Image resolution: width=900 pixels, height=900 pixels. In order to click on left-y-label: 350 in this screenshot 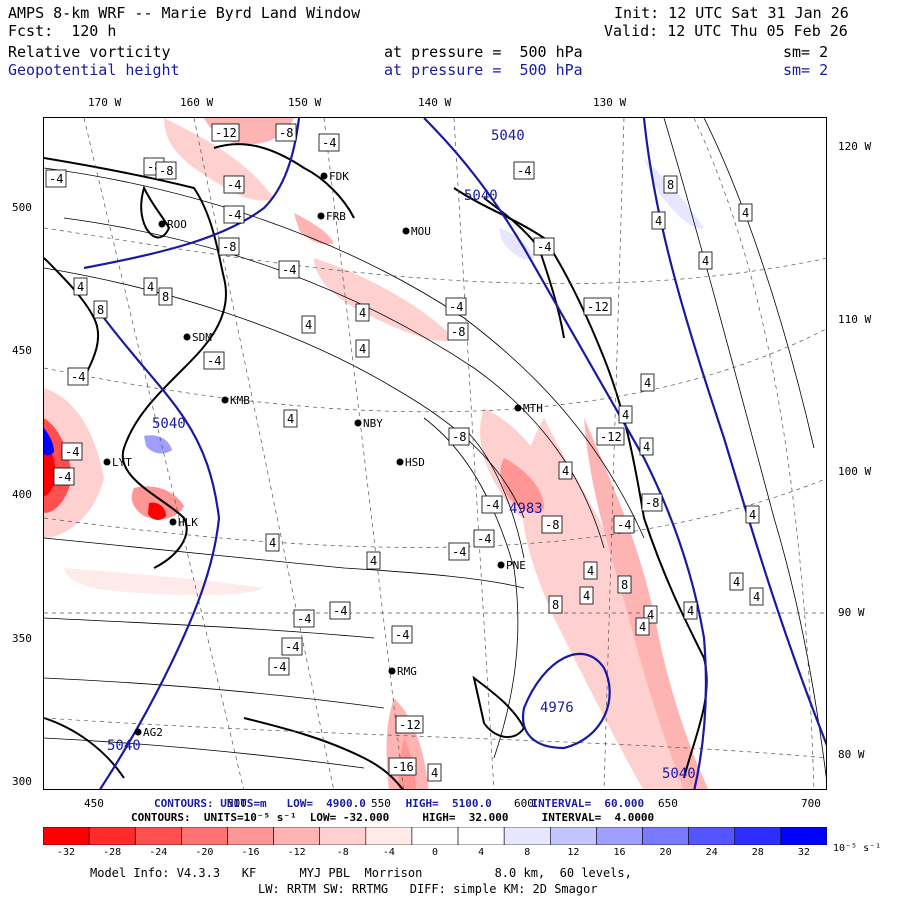, I will do `click(22, 638)`.